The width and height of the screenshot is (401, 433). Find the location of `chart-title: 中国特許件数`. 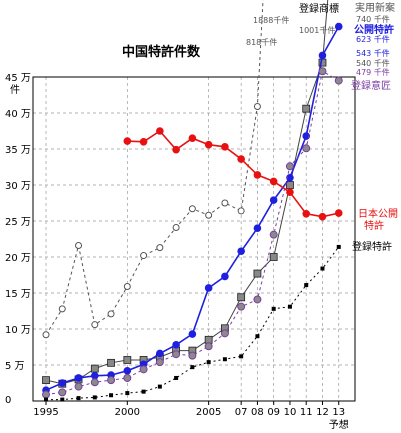

chart-title: 中国特許件数 is located at coordinates (161, 52).